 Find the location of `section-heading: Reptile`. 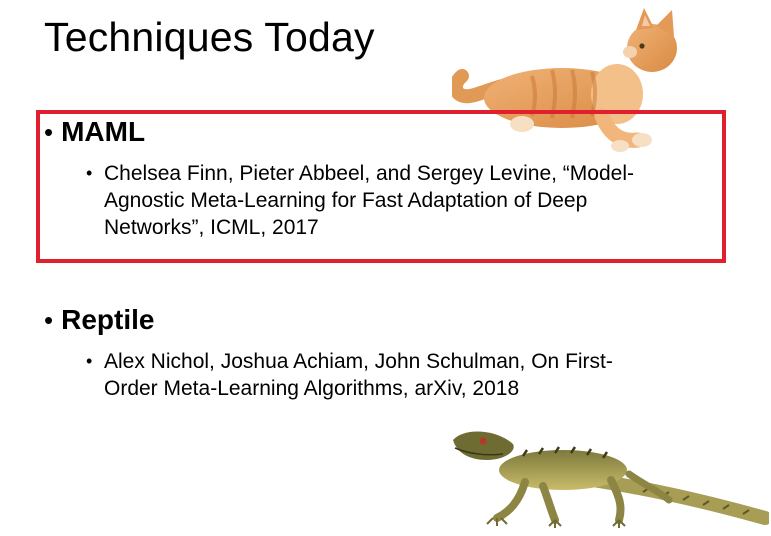

section-heading: Reptile is located at coordinates (108, 319).